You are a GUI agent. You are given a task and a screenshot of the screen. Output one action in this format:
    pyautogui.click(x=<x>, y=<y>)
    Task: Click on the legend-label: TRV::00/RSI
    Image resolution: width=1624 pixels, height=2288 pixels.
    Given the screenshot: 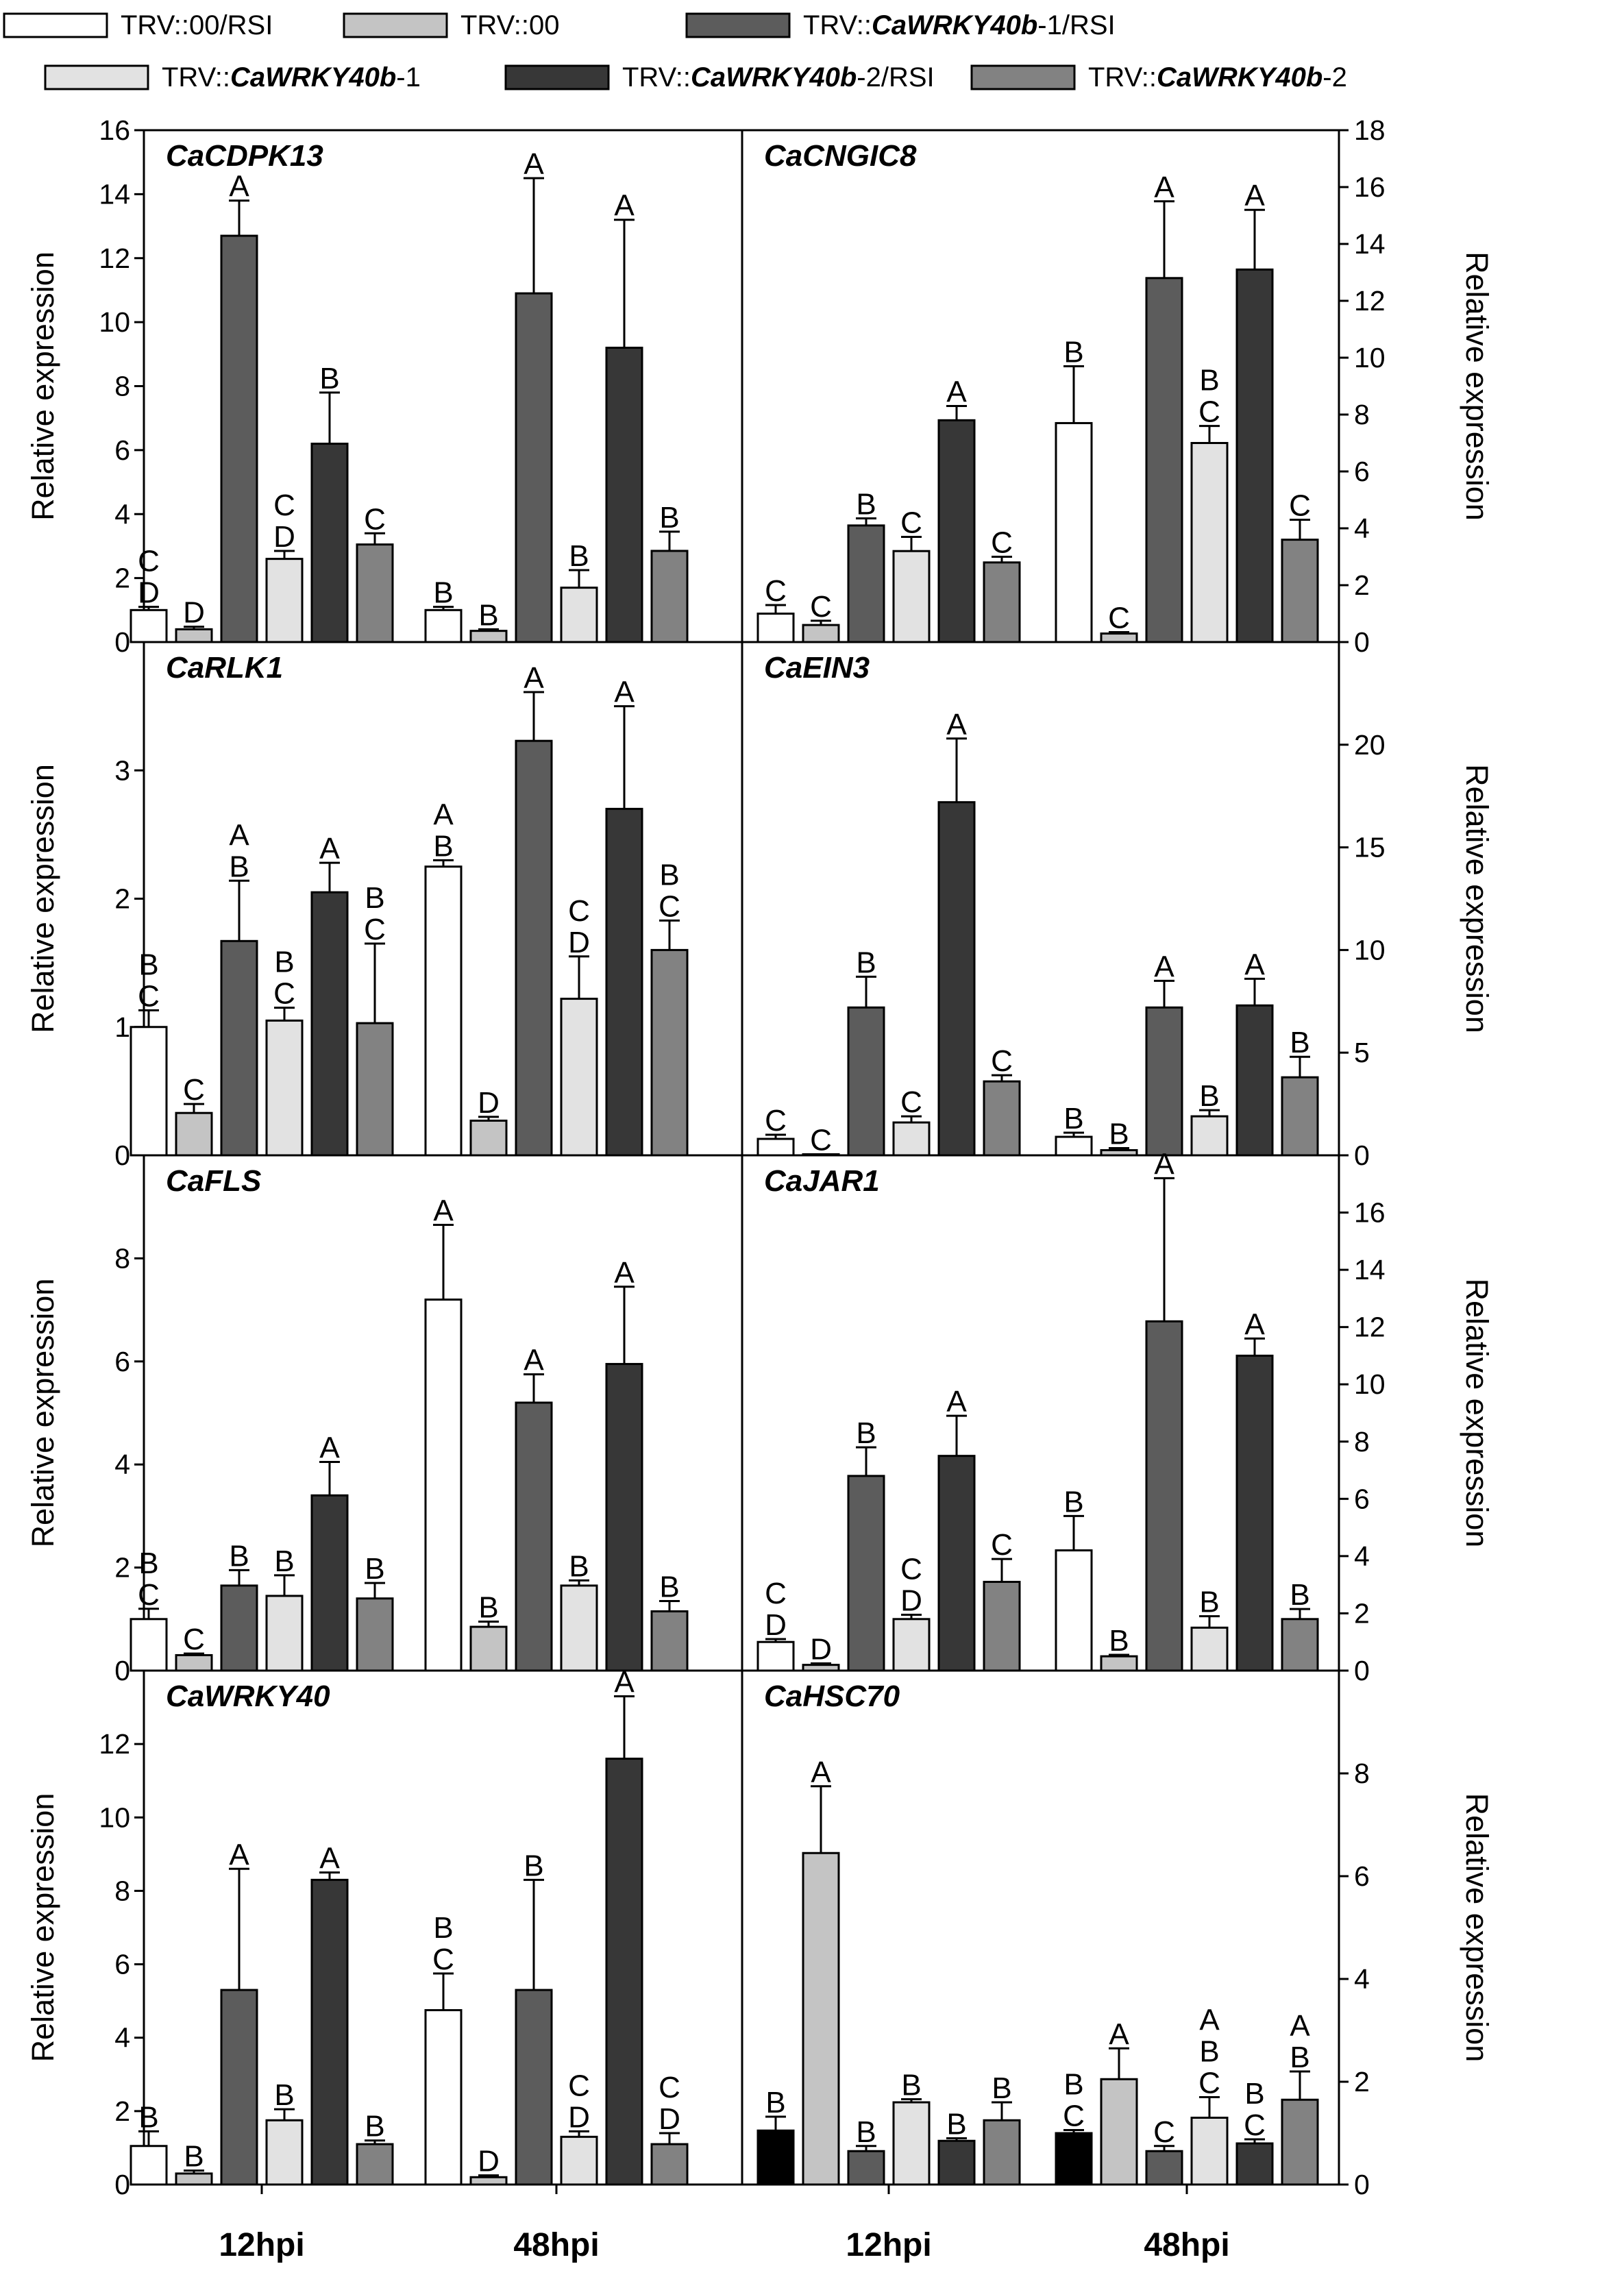 What is the action you would take?
    pyautogui.click(x=197, y=25)
    